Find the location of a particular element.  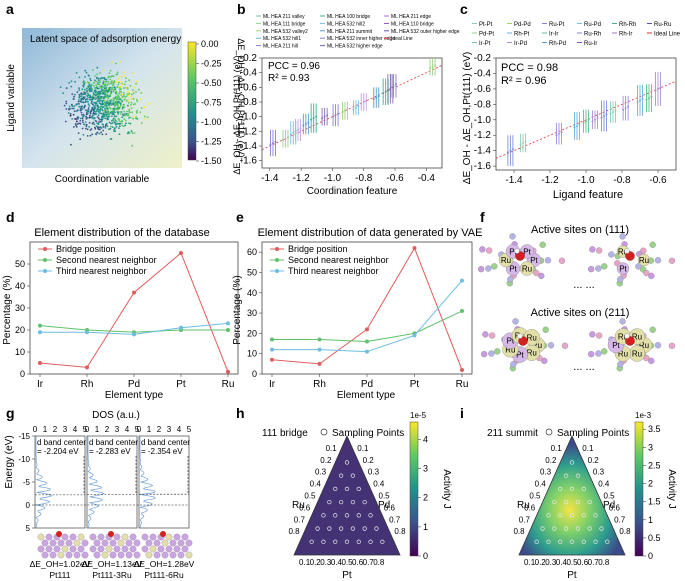

x-tick-label: Ir is located at coordinates (272, 384).